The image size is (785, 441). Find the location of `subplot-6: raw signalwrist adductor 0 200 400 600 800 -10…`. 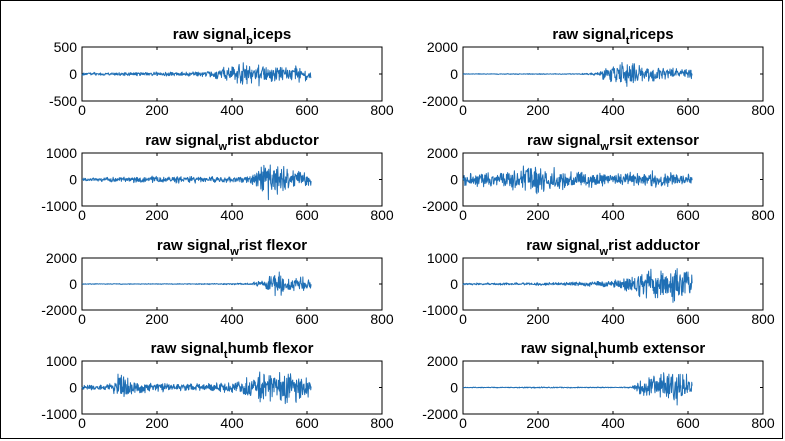

subplot-6: raw signalwrist adductor 0 200 400 600 800 -10… is located at coordinates (598, 282).